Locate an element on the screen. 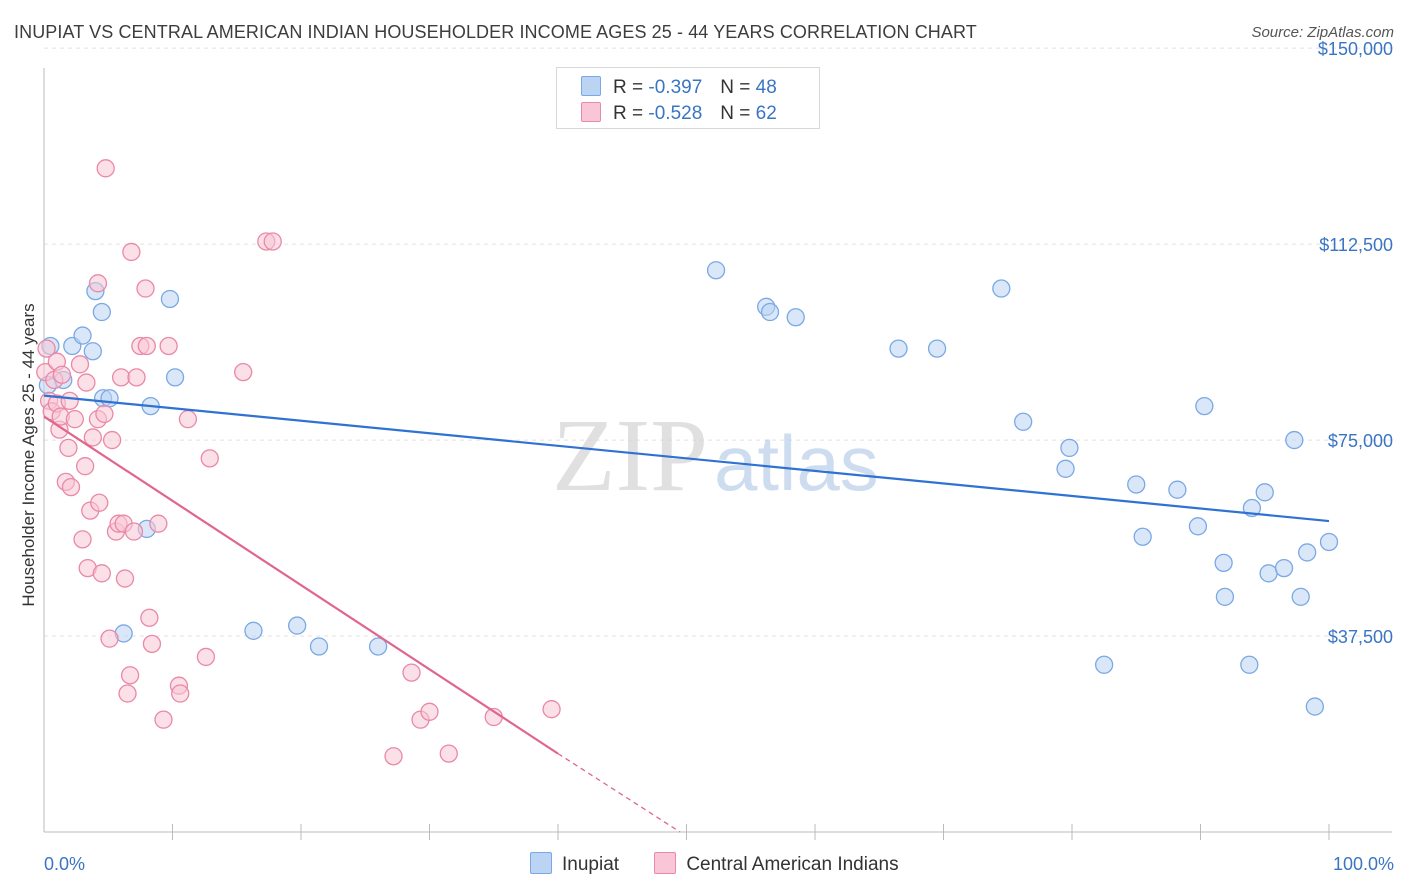 The image size is (1406, 892). x-tick-marks is located at coordinates (751, 832).